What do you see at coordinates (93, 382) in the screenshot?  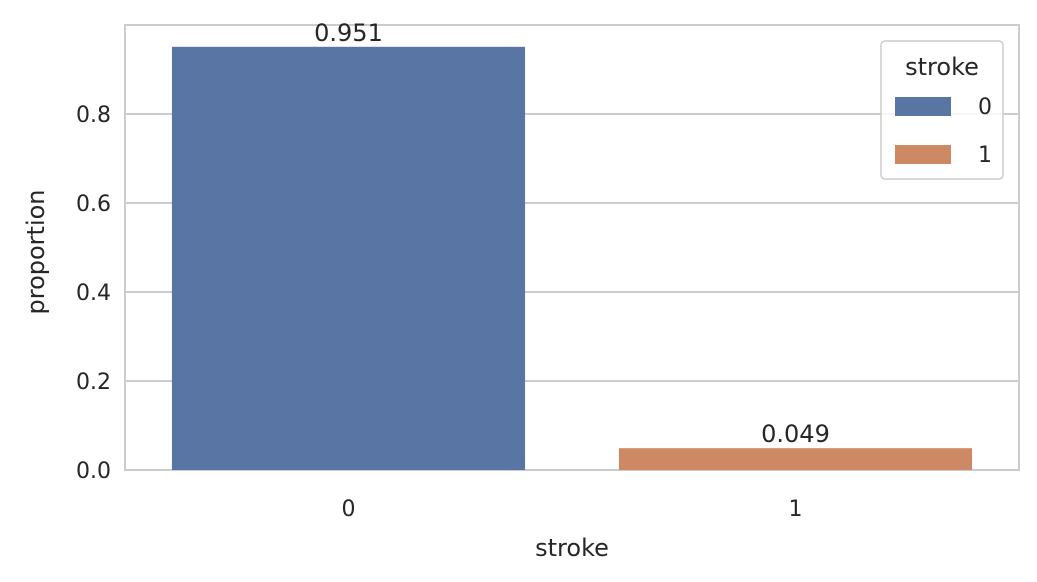 I see `y-tick-label: 0.2` at bounding box center [93, 382].